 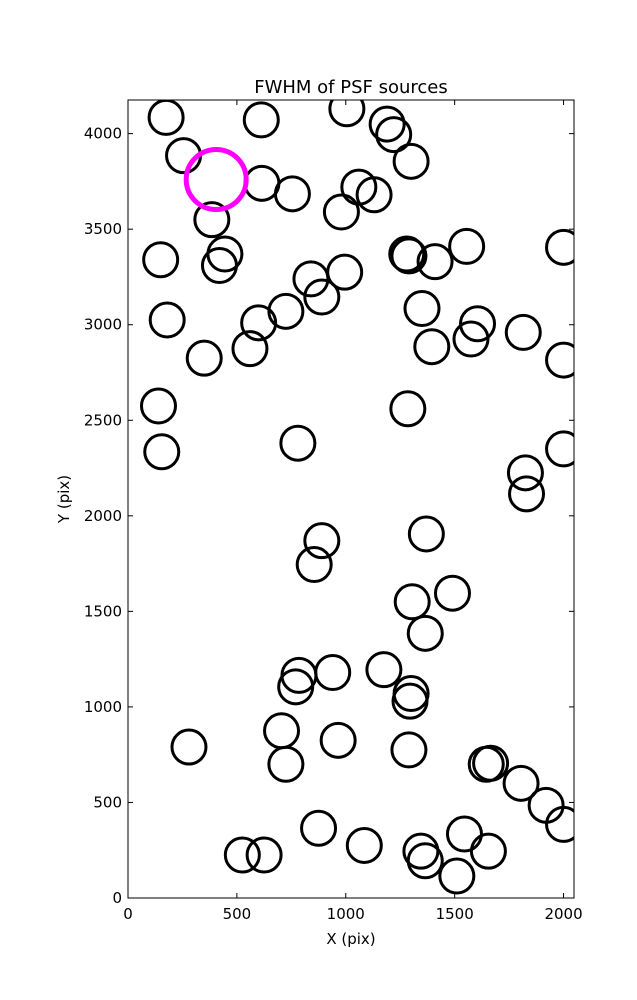 I want to click on x-tick-label: 1500, so click(x=455, y=914).